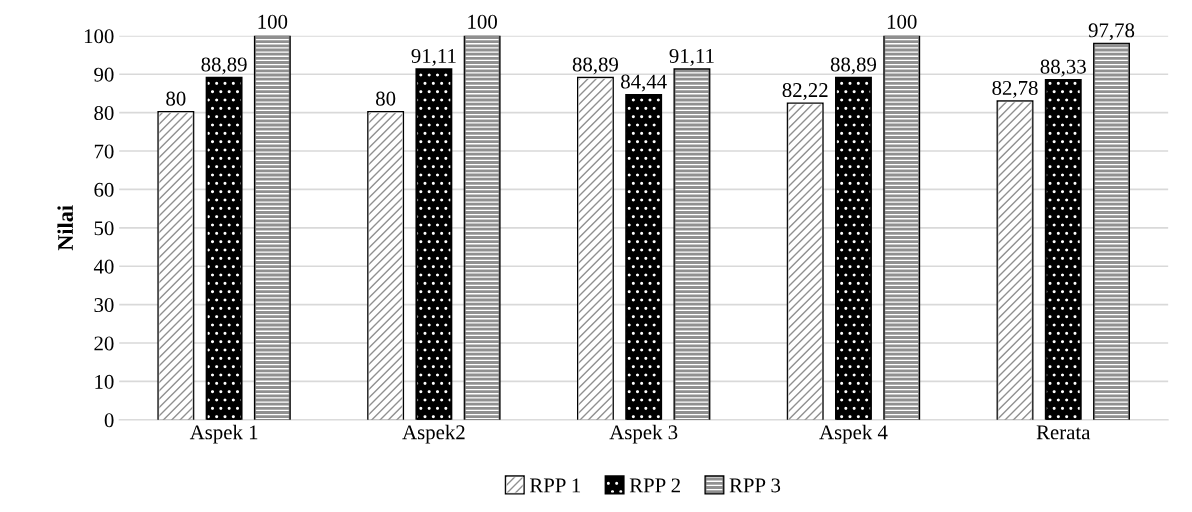 This screenshot has width=1192, height=512. What do you see at coordinates (104, 228) in the screenshot?
I see `y-tick-label: 50` at bounding box center [104, 228].